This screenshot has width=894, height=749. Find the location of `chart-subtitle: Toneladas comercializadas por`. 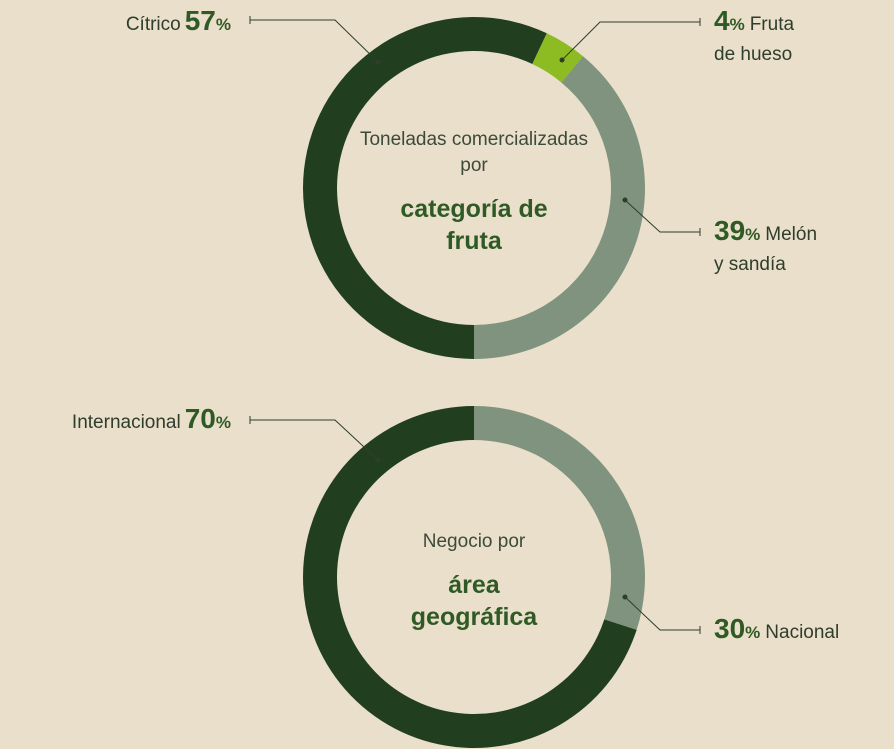

chart-subtitle: Toneladas comercializadas por is located at coordinates (474, 152).